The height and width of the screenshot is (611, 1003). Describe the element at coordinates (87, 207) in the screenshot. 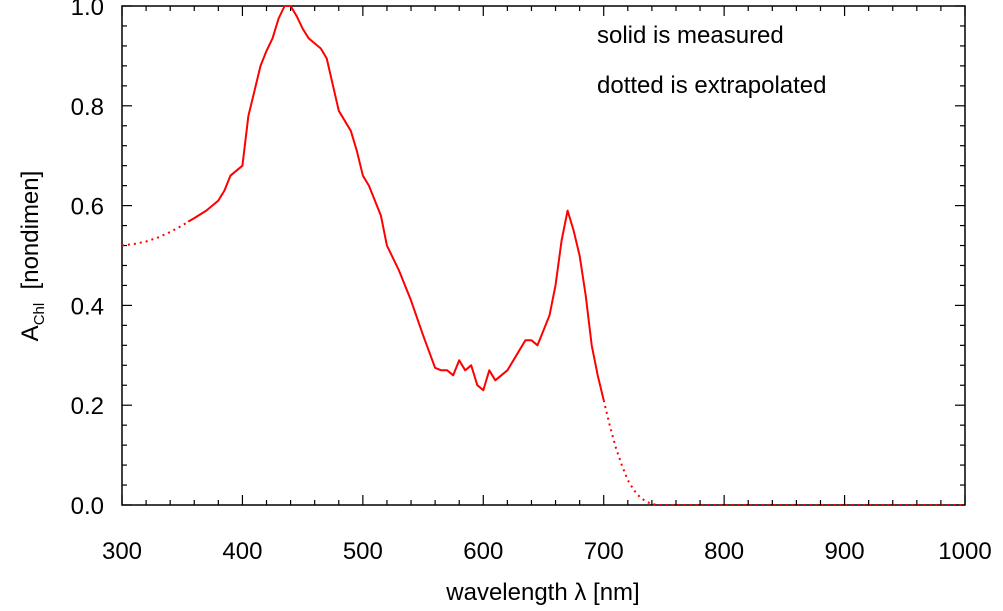

I see `y-tick-label: 0.6` at that location.